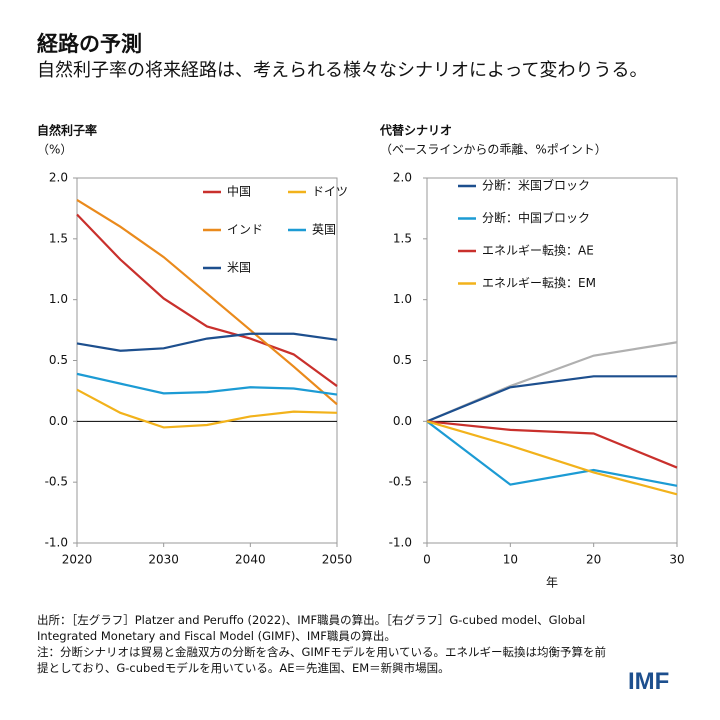  I want to click on x-axis-label: 年, so click(552, 583).